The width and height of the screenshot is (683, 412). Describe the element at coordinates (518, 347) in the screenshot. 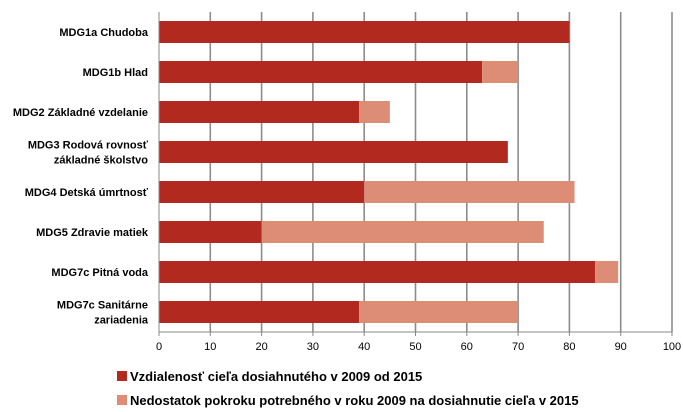

I see `x-tick-label: 70` at that location.